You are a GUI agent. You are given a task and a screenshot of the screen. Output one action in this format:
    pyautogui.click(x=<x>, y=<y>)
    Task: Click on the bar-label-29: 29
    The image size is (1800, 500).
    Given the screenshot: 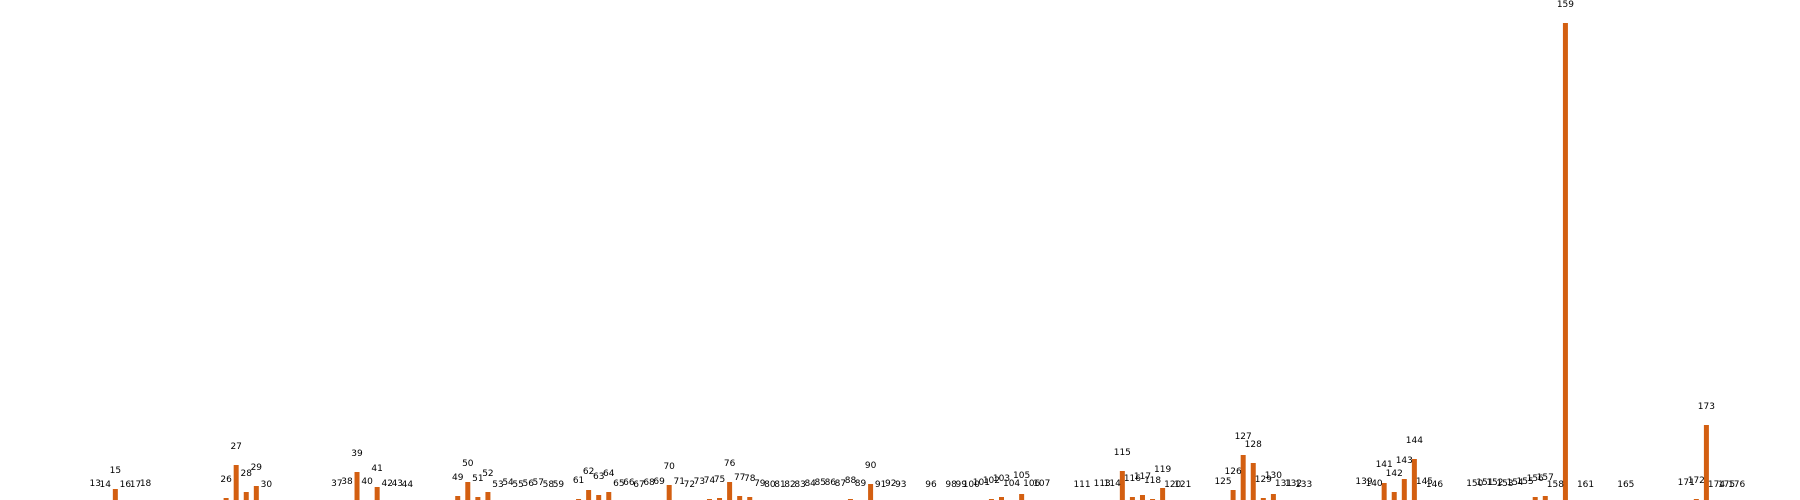 What is the action you would take?
    pyautogui.click(x=257, y=468)
    